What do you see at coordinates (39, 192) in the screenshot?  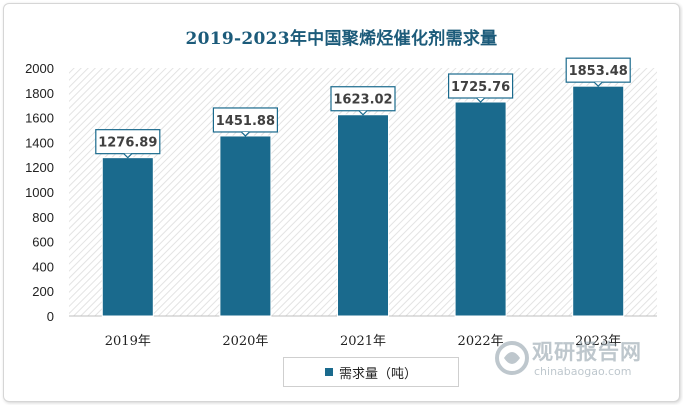 I see `y-tick-label: 1000` at bounding box center [39, 192].